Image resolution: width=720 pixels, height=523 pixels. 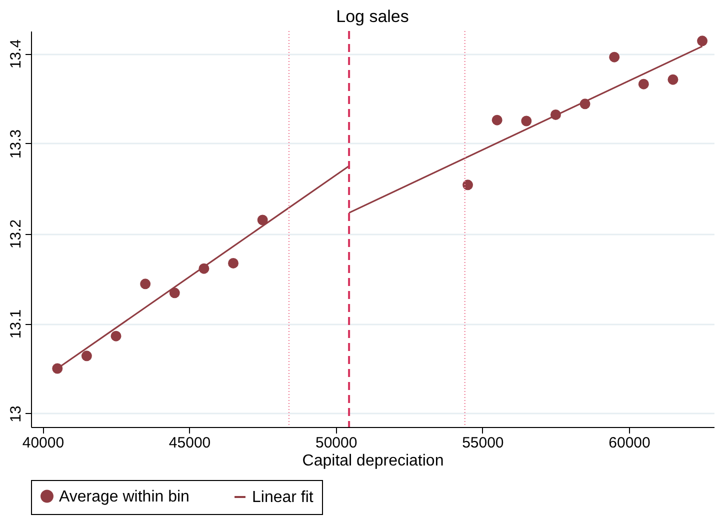 What do you see at coordinates (189, 443) in the screenshot?
I see `x-tick-label: 45000` at bounding box center [189, 443].